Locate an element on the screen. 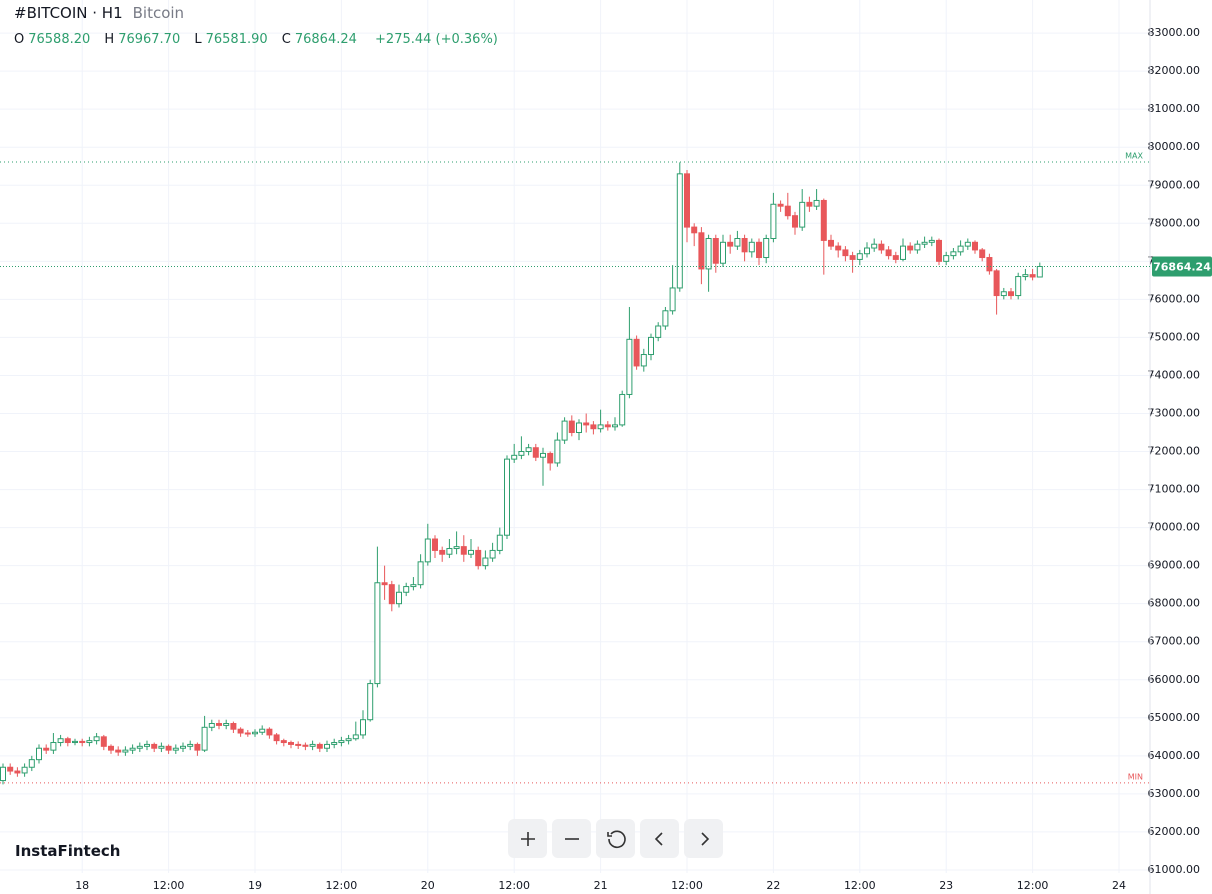  ohlc-key: O is located at coordinates (19, 39).